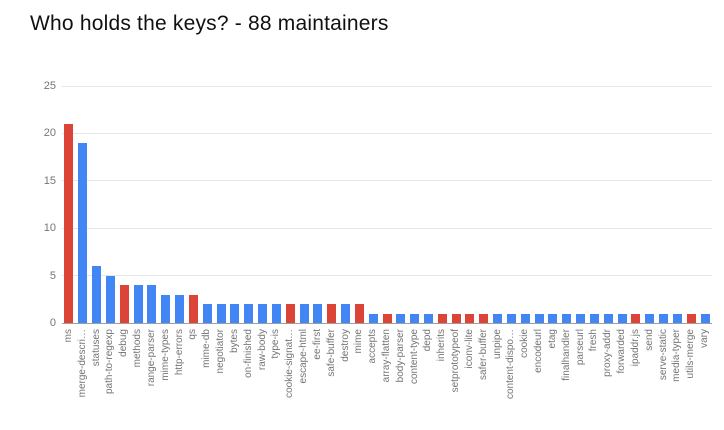  Describe the element at coordinates (428, 318) in the screenshot. I see `bar-depd` at that location.